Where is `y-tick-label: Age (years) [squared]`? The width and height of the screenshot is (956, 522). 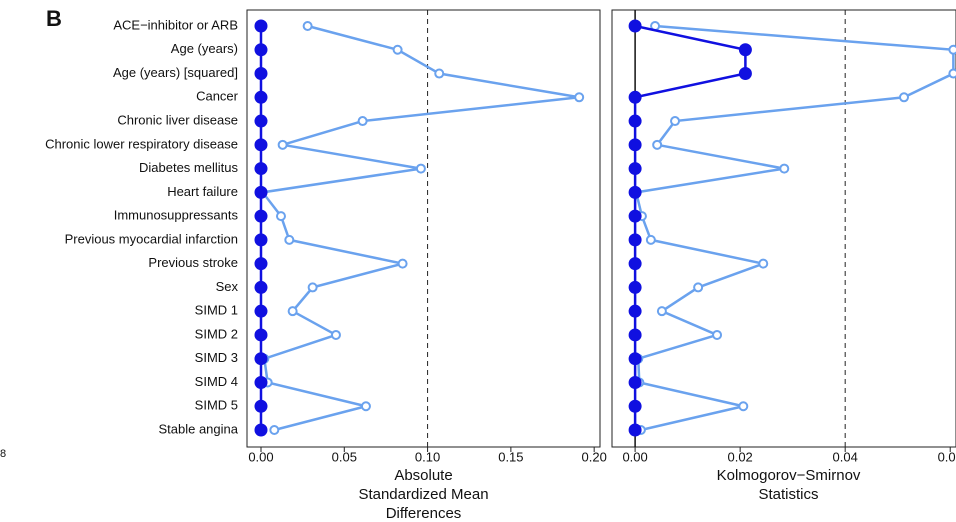
y-tick-label: Age (years) [squared] is located at coordinates (175, 72).